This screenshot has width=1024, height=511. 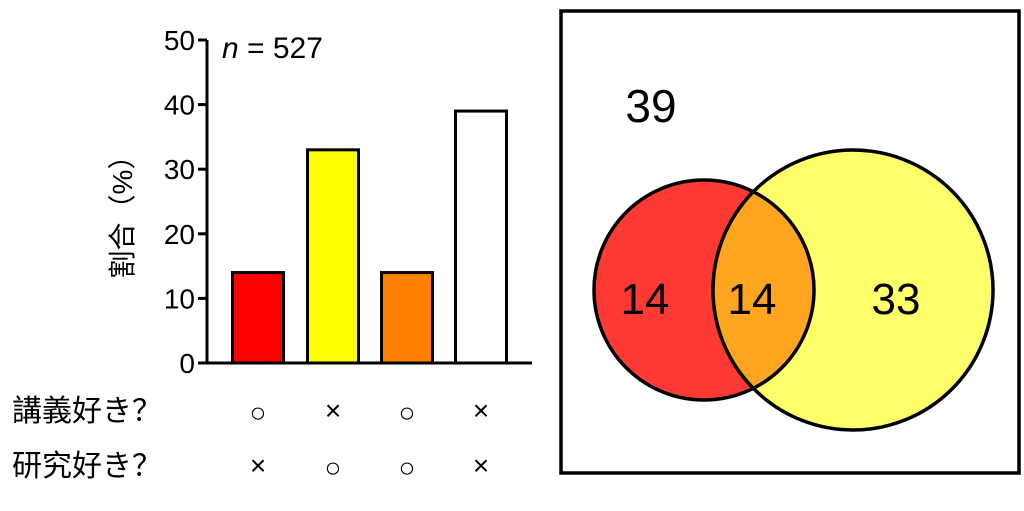 What do you see at coordinates (704, 290) in the screenshot?
I see `lecture-circle-outline` at bounding box center [704, 290].